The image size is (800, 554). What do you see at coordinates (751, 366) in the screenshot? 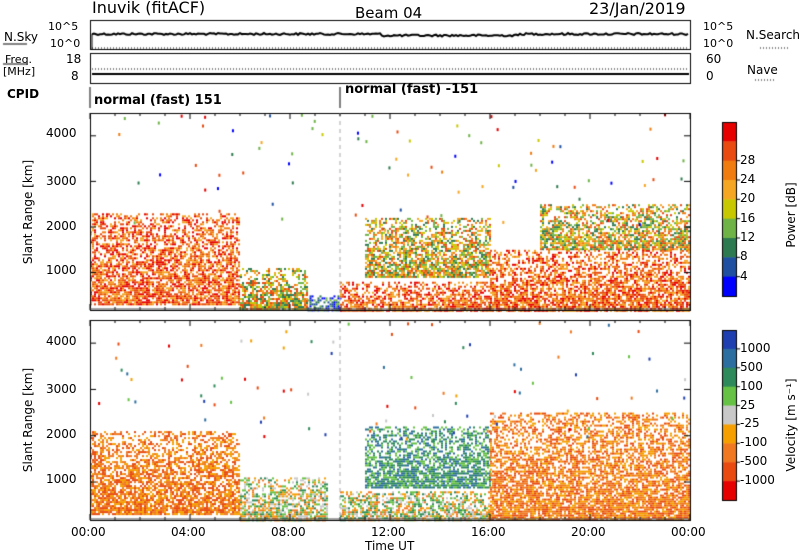
I see `velocity-colorbar-tick: 500` at bounding box center [751, 366].